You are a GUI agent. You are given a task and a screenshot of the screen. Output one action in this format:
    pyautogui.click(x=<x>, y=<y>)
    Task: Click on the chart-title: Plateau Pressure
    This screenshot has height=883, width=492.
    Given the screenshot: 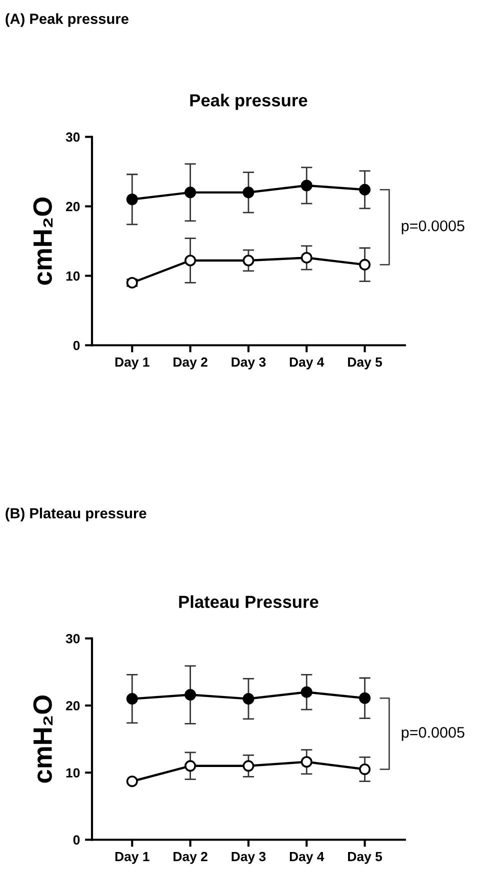 What is the action you would take?
    pyautogui.click(x=248, y=601)
    